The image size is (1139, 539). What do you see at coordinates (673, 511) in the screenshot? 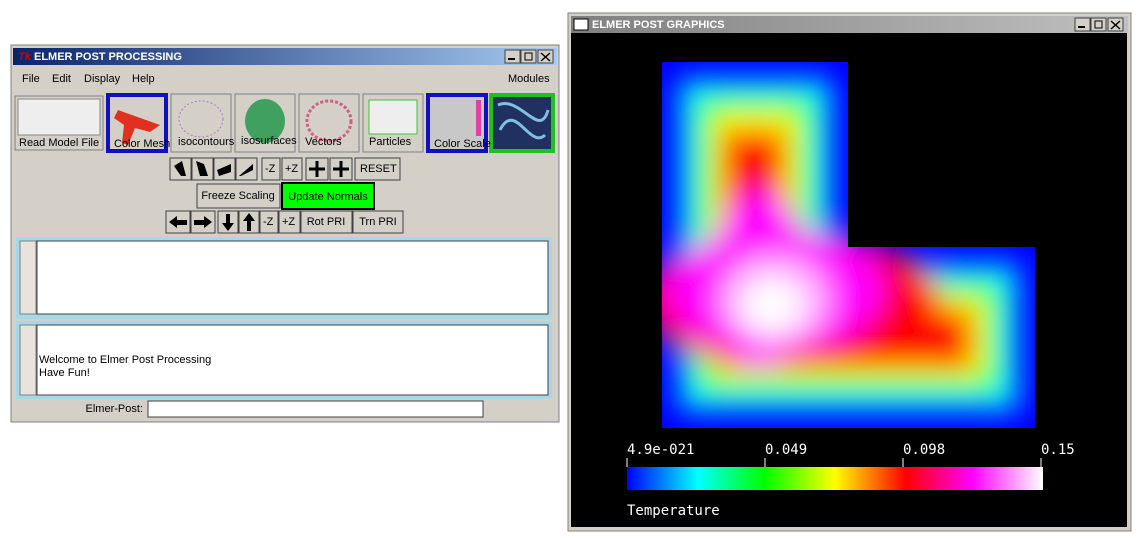
I see `scale-title: Temperature` at bounding box center [673, 511].